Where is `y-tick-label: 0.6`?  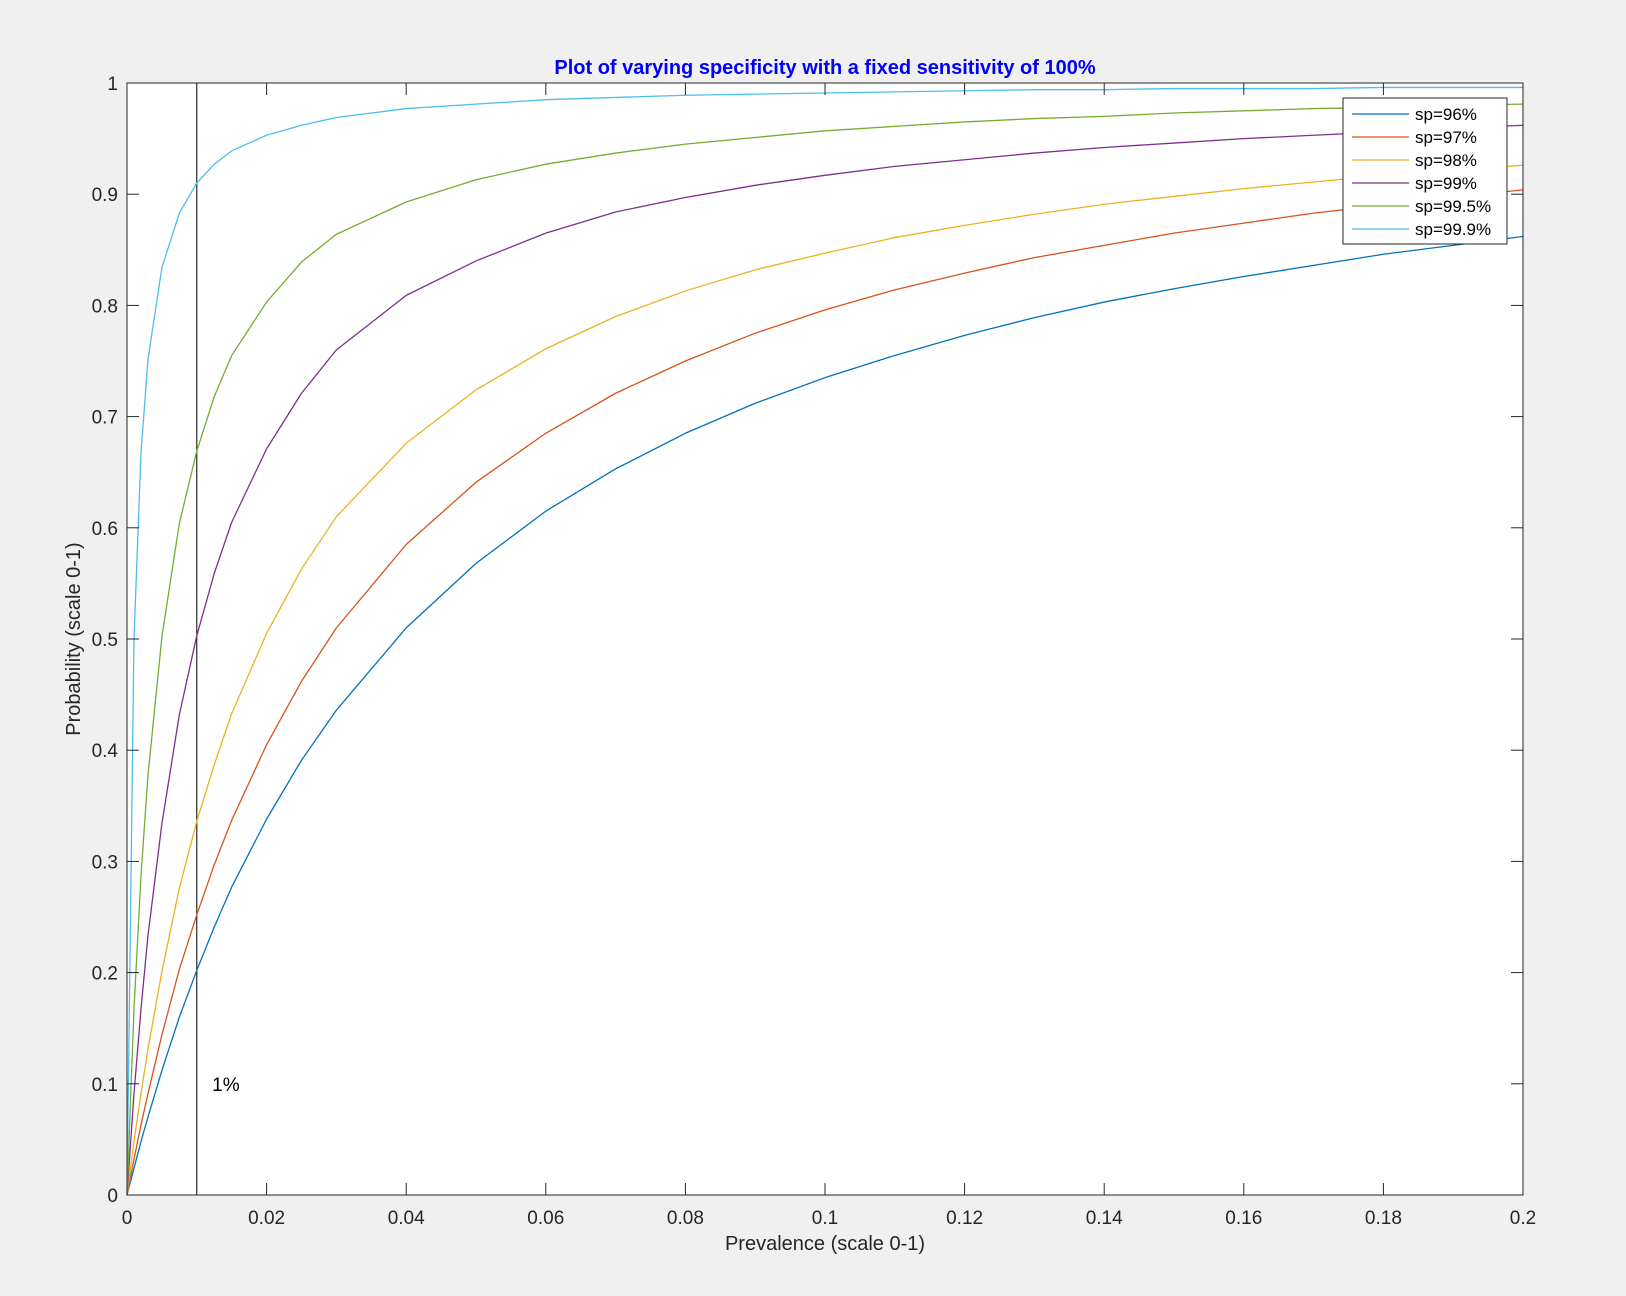
y-tick-label: 0.6 is located at coordinates (105, 529).